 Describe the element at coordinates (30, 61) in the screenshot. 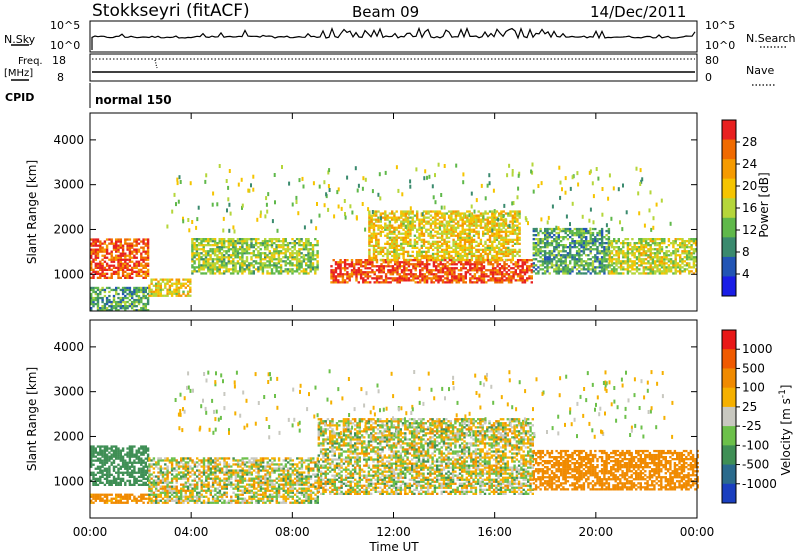

I see `freq-label-line1: Freq.` at that location.